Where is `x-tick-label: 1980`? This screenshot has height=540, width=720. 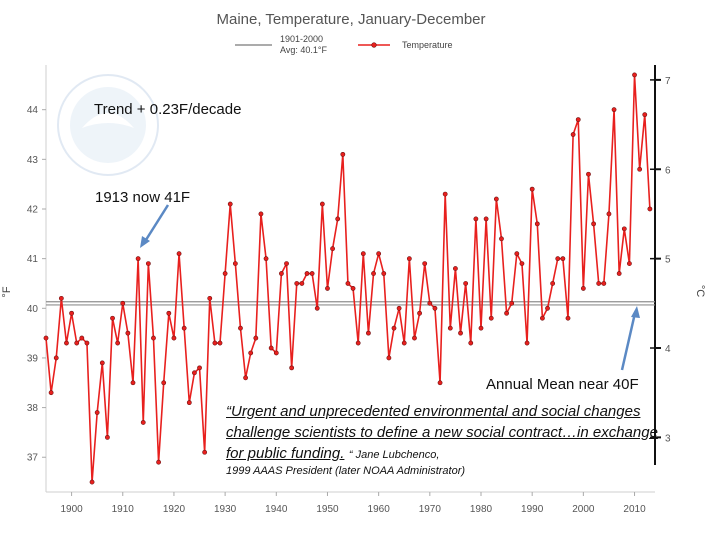 x-tick-label: 1980 is located at coordinates (481, 509).